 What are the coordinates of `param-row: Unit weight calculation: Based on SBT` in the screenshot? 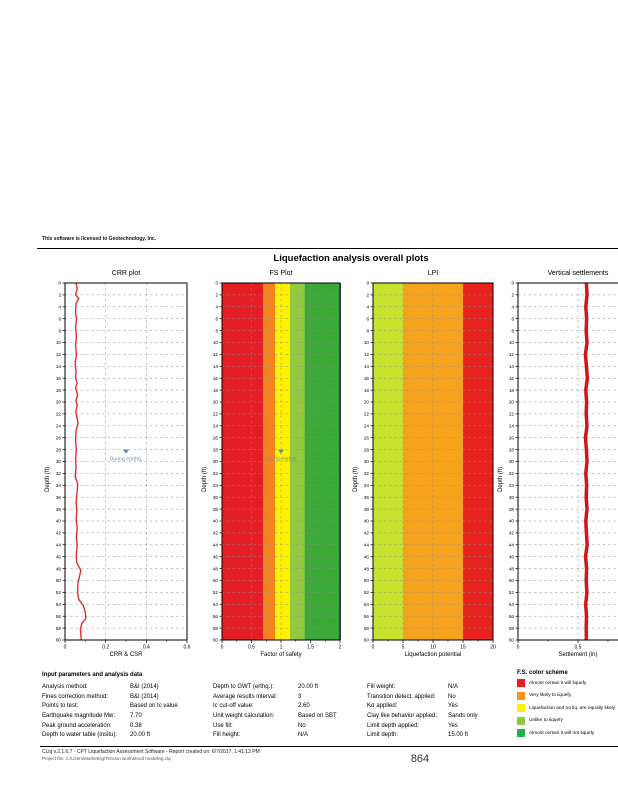 It's located at (275, 718).